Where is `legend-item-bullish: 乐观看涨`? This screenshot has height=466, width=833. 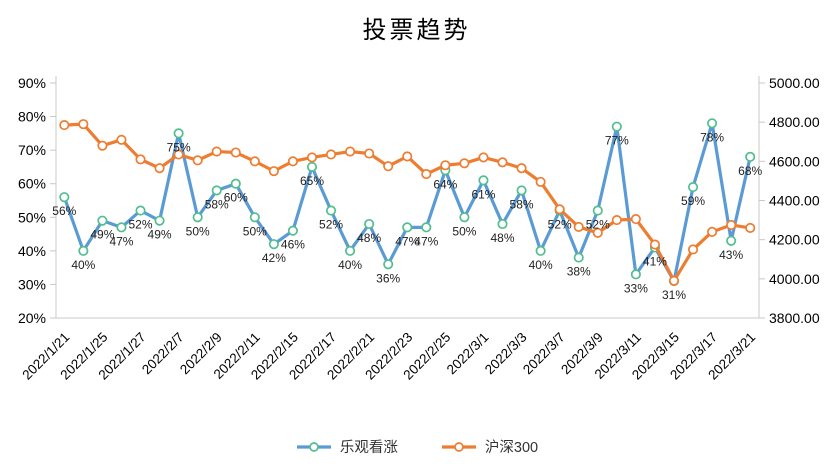
legend-item-bullish: 乐观看涨 is located at coordinates (346, 446).